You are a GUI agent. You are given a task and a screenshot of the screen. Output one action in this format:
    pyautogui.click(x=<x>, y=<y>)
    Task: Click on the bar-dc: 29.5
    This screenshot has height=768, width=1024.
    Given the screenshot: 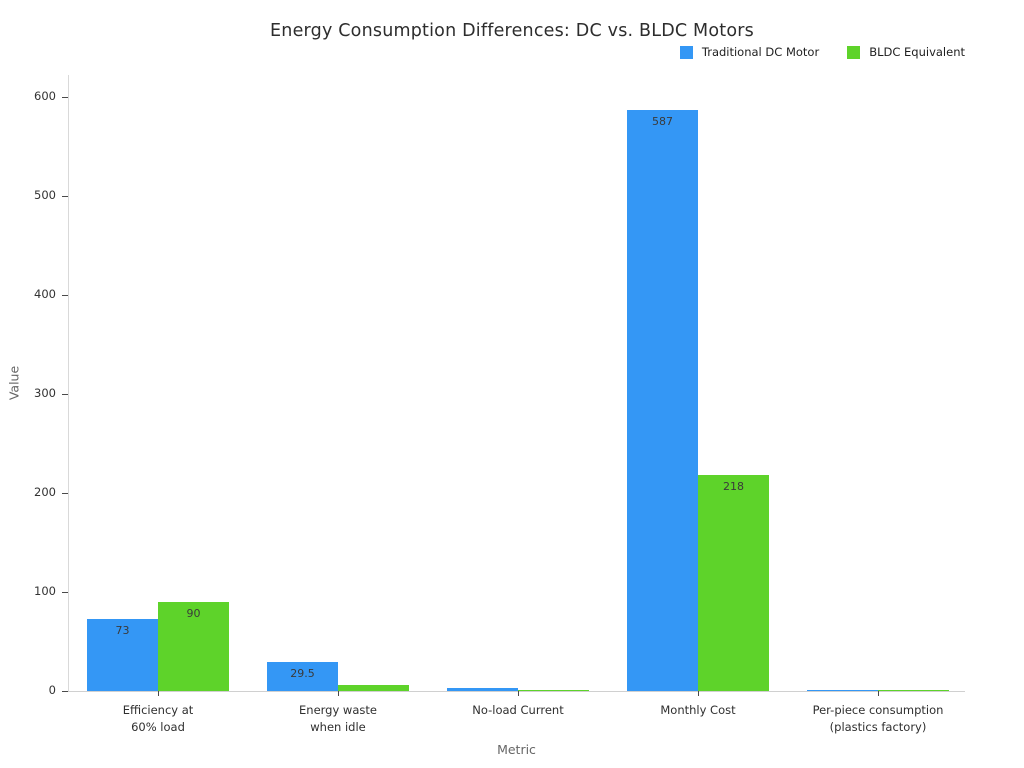 What is the action you would take?
    pyautogui.click(x=302, y=676)
    